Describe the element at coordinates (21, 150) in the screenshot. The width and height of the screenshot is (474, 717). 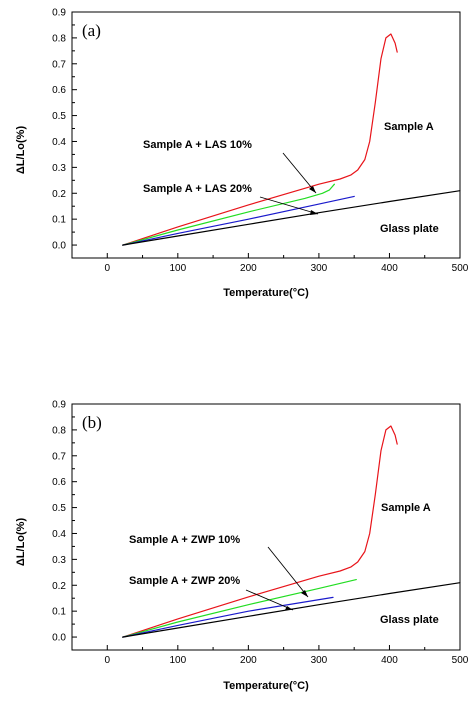
I see `y-axis-title-a: ΔL/Lo(%)` at that location.